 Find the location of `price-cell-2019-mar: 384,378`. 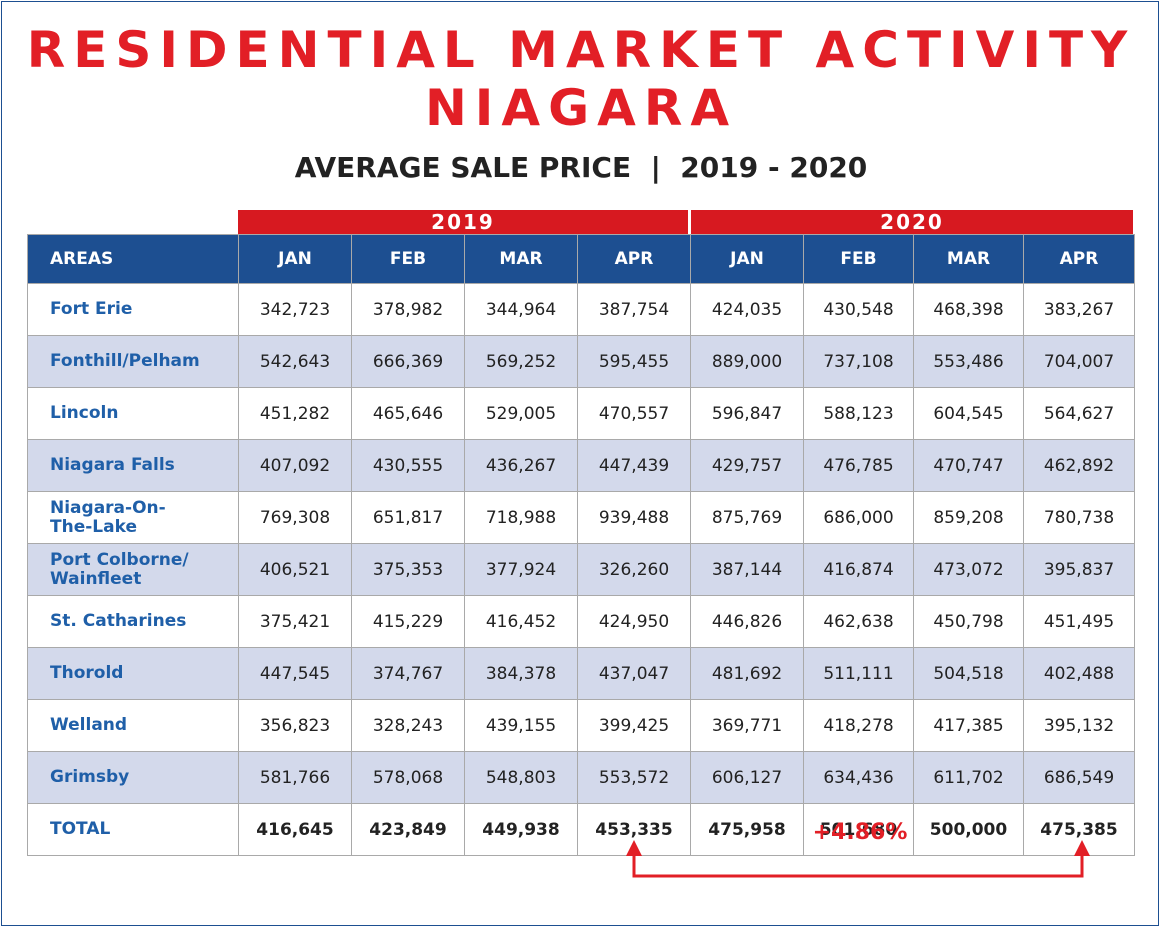

price-cell-2019-mar: 384,378 is located at coordinates (521, 673).